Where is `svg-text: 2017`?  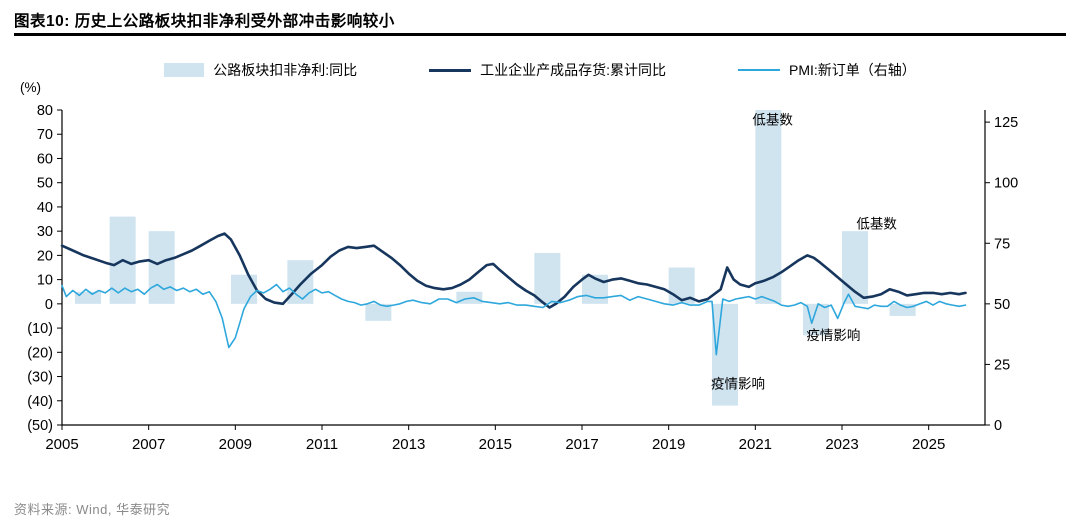
svg-text: 2017 is located at coordinates (581, 444).